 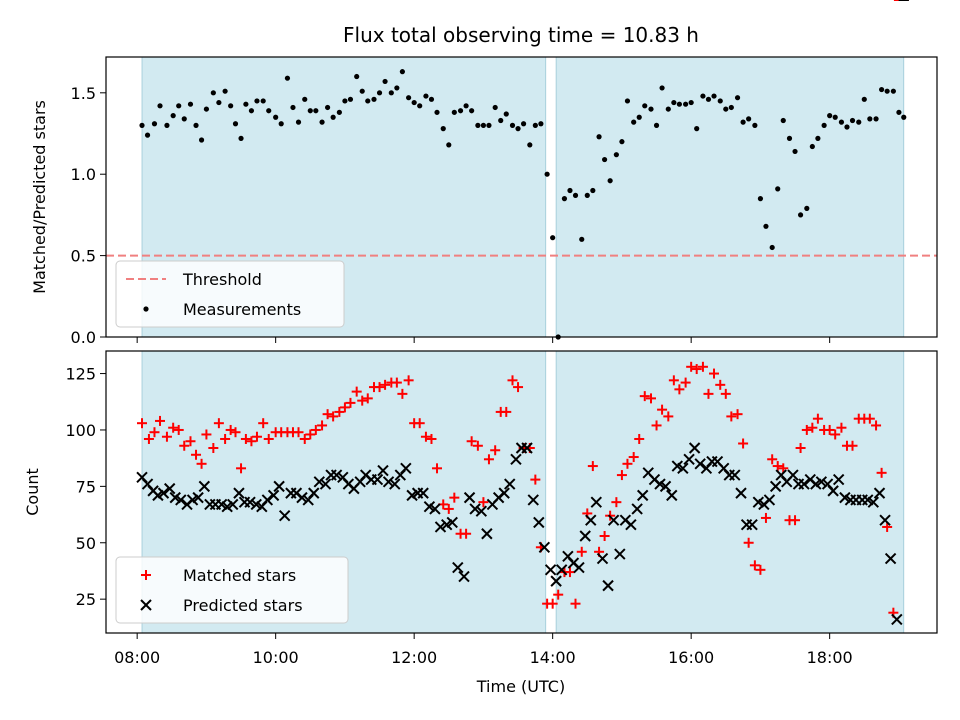 What do you see at coordinates (86, 599) in the screenshot?
I see `y-tick-label: 25` at bounding box center [86, 599].